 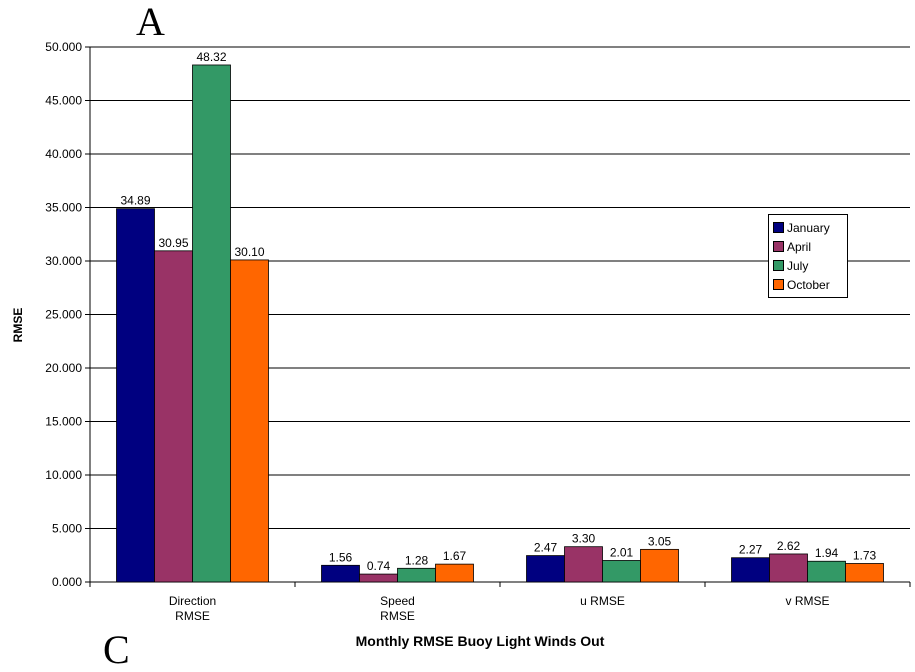 I want to click on data-label: 1.56, so click(x=341, y=557).